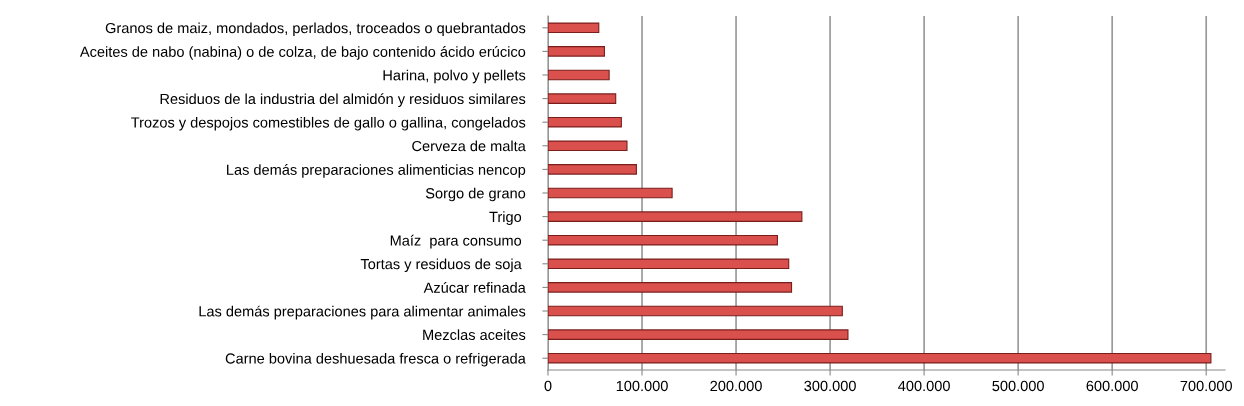  I want to click on x-tick-label: 100.000, so click(642, 386).